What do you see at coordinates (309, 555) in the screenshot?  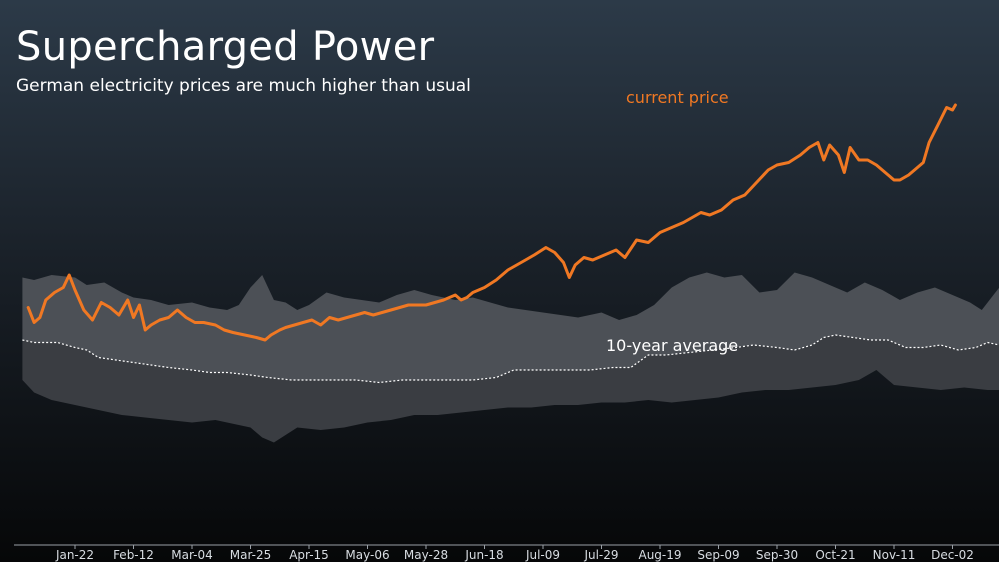 I see `x-tick-label: Apr-15` at bounding box center [309, 555].